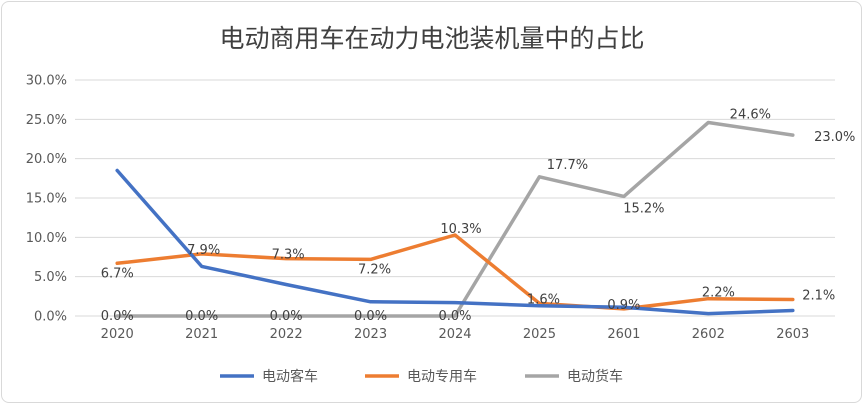 The image size is (865, 406). Describe the element at coordinates (442, 376) in the screenshot. I see `legend-label: 电动专用车` at that location.